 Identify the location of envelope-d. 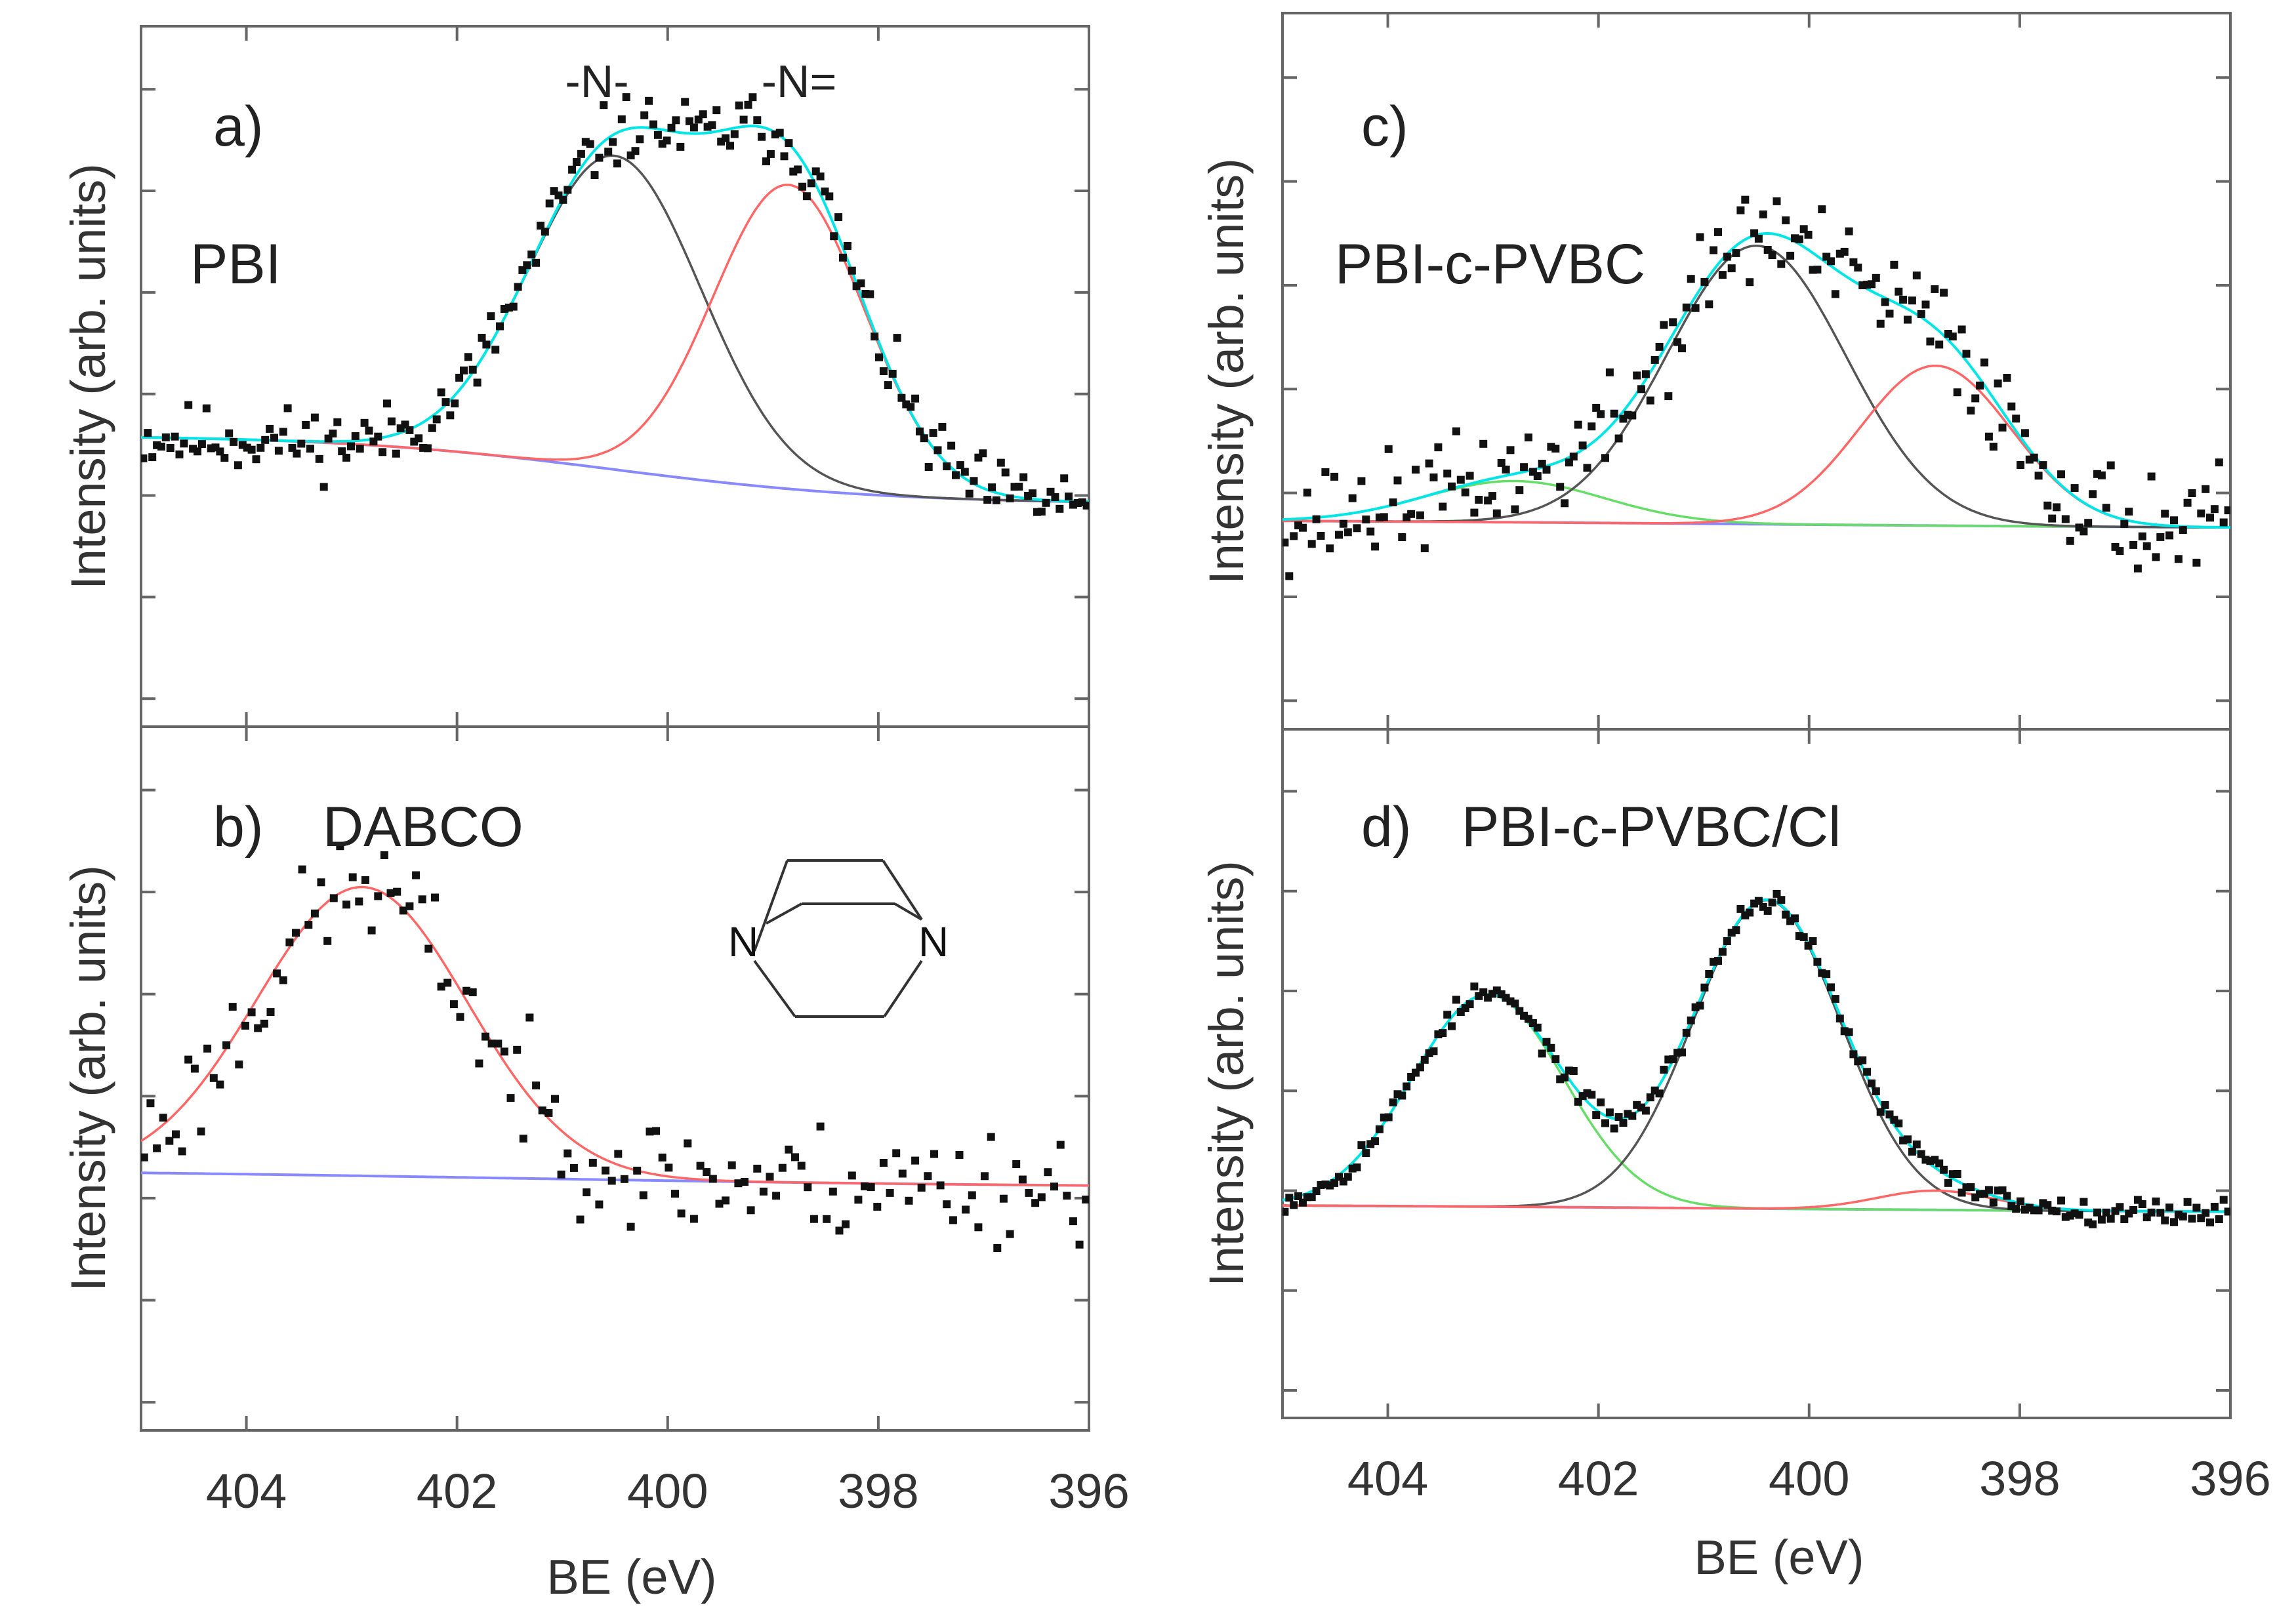
(1756, 1055).